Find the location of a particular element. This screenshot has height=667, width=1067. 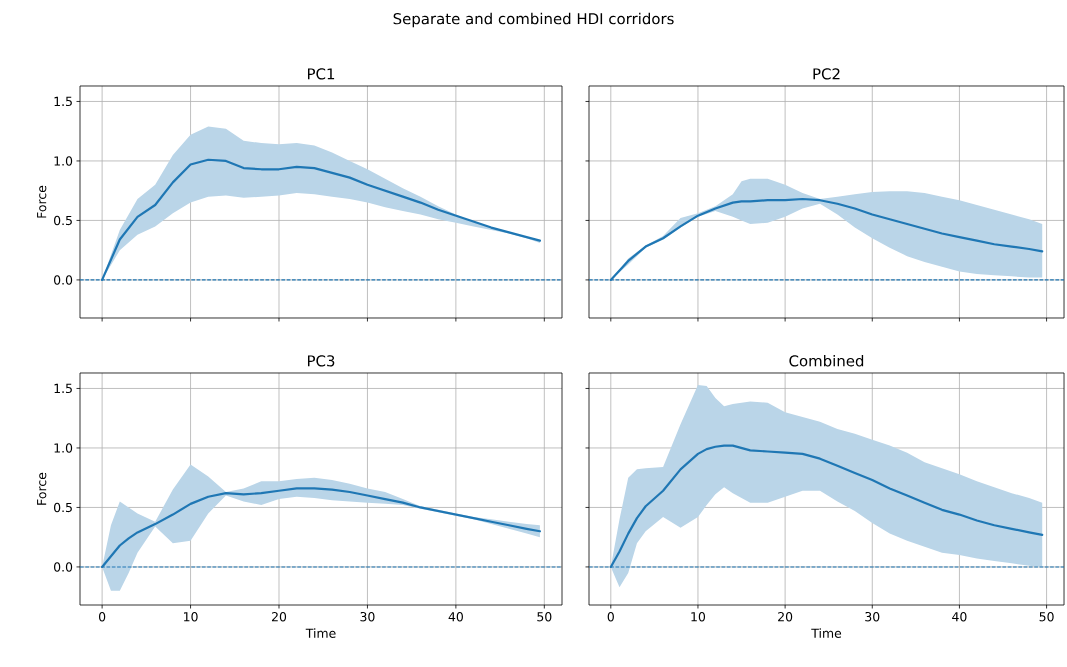

chart-title: PC1 is located at coordinates (321, 74).